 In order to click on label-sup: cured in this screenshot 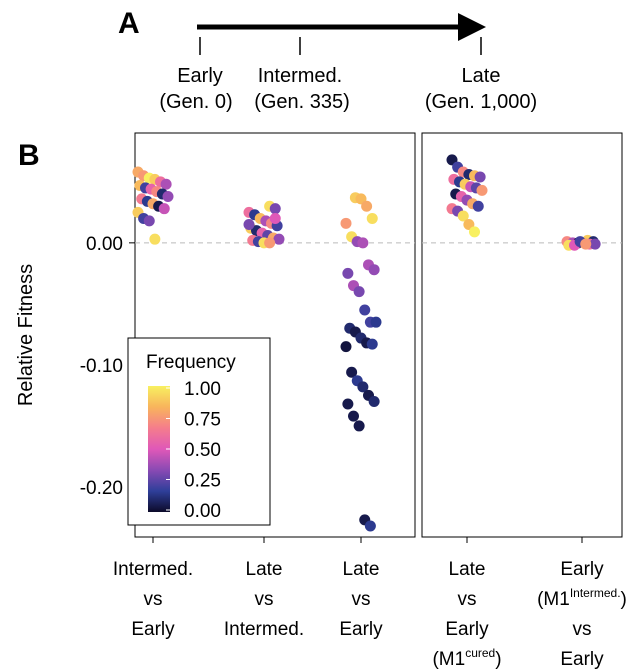, I will do `click(480, 653)`.